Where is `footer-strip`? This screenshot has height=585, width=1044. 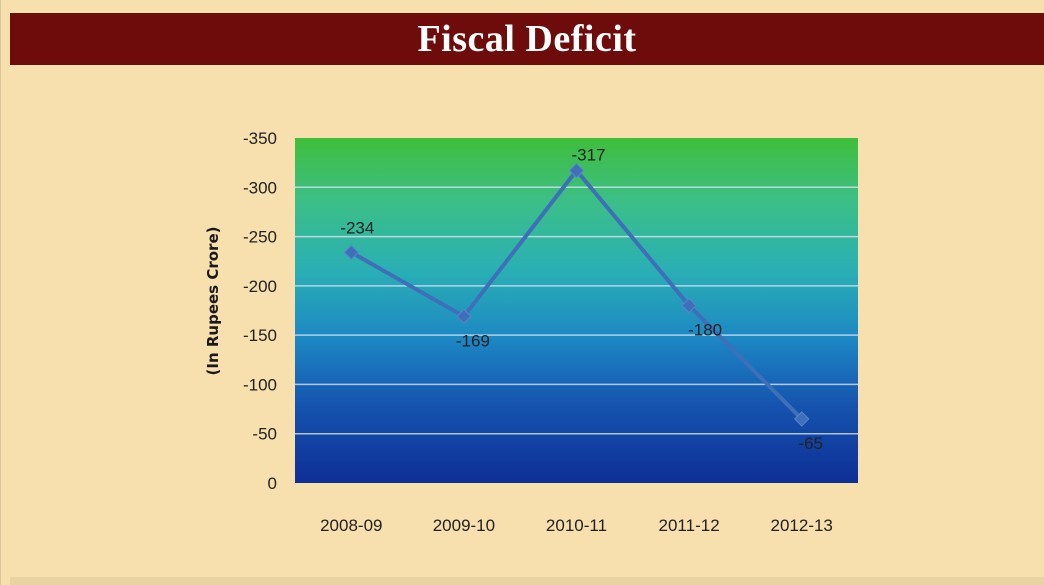
footer-strip is located at coordinates (527, 581).